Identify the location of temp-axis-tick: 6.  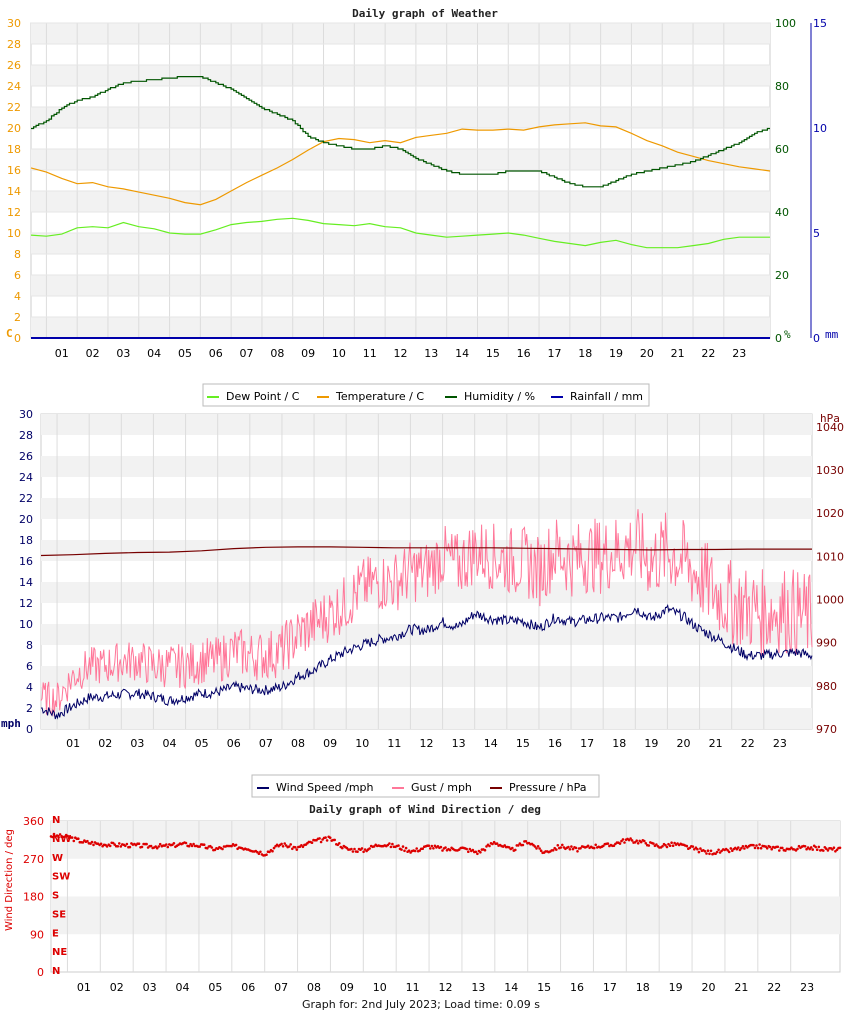
(17, 275).